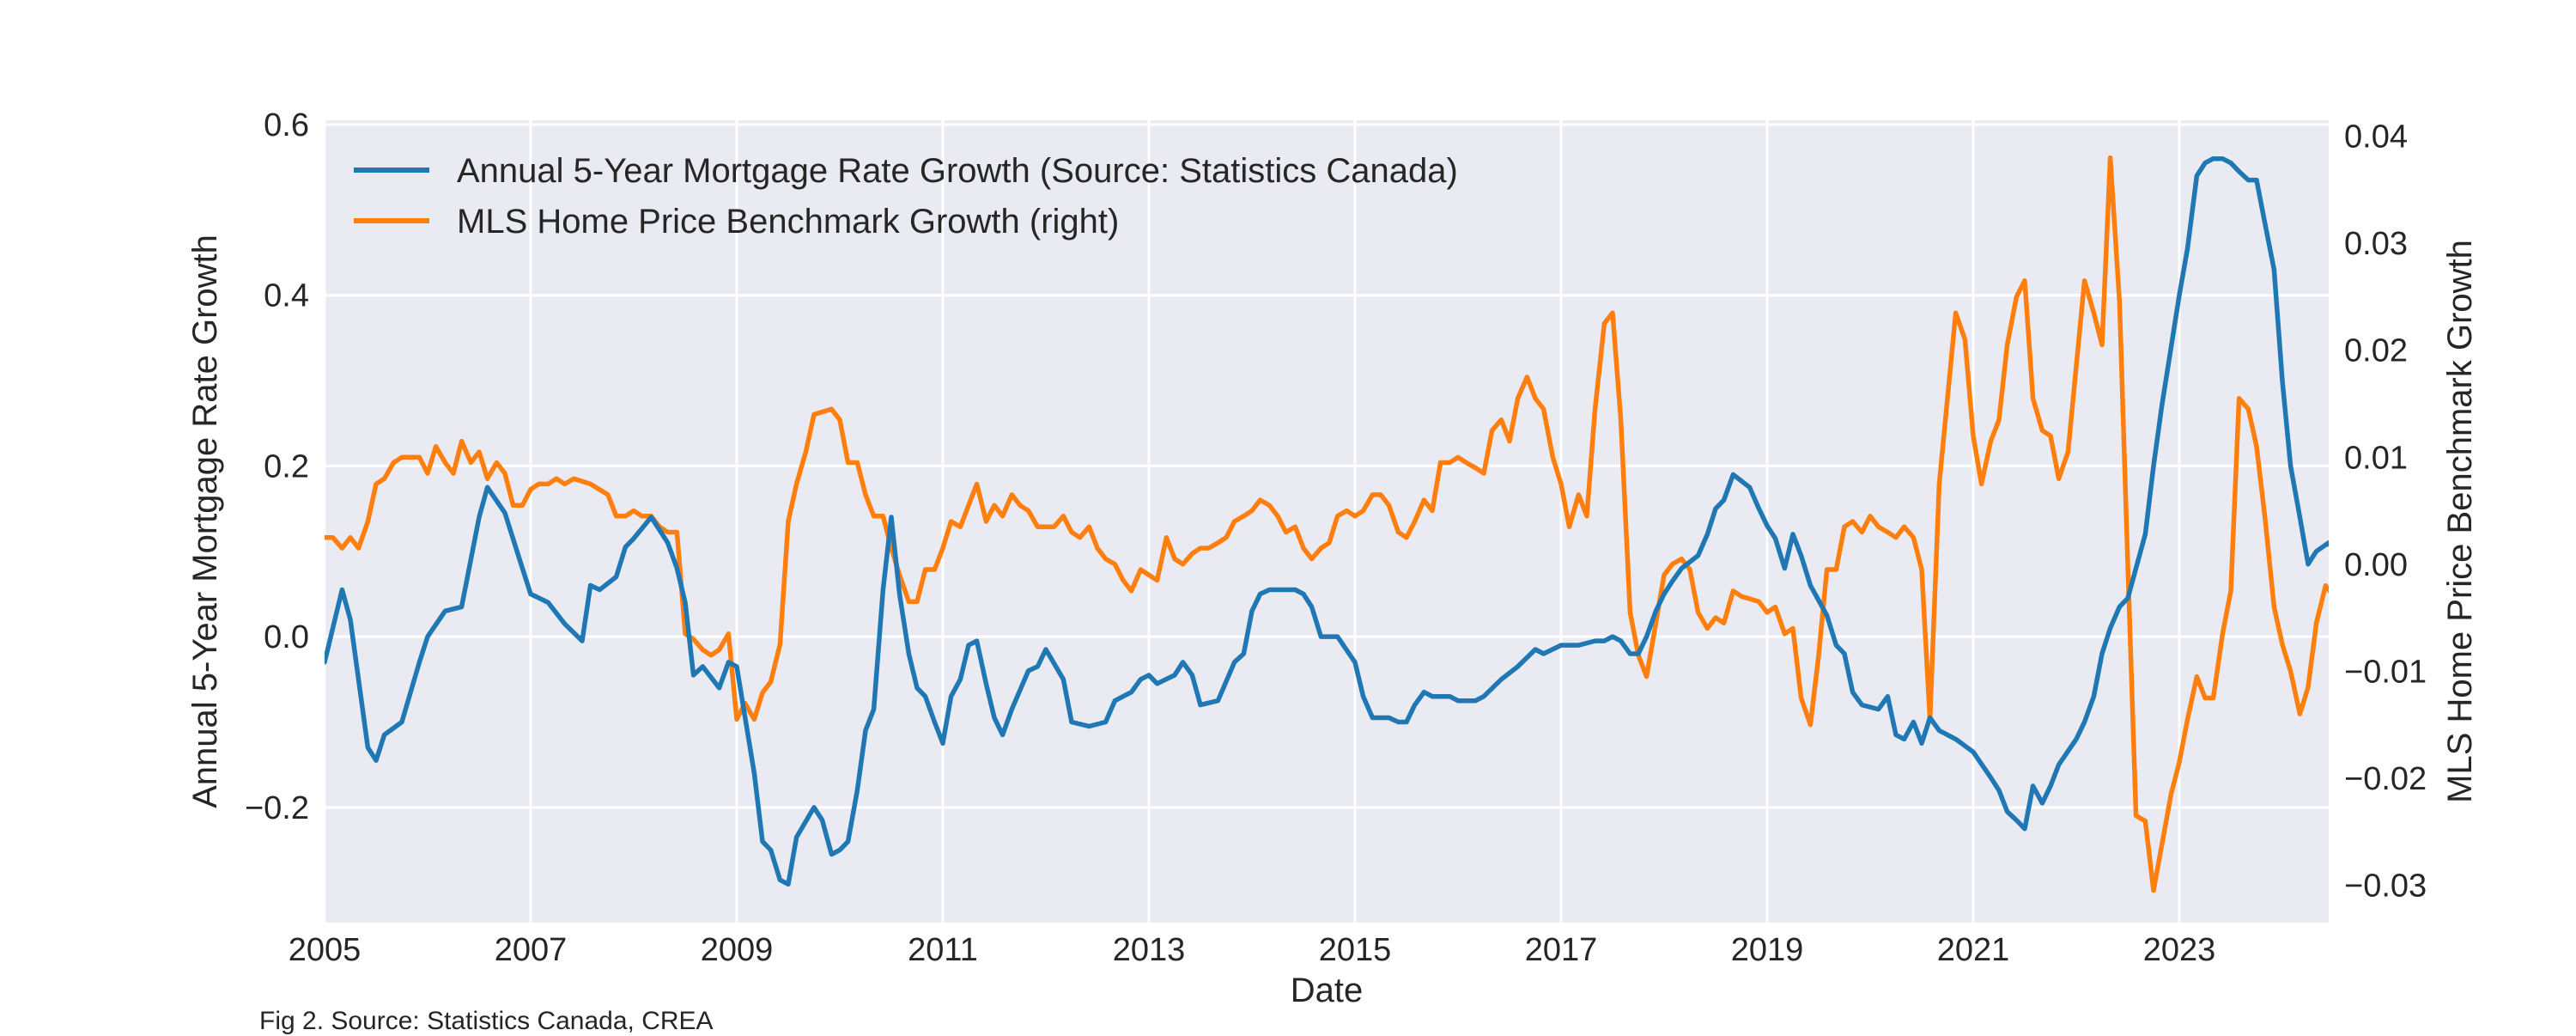 The width and height of the screenshot is (2576, 1036). What do you see at coordinates (1768, 950) in the screenshot?
I see `x-tick-label: 2019` at bounding box center [1768, 950].